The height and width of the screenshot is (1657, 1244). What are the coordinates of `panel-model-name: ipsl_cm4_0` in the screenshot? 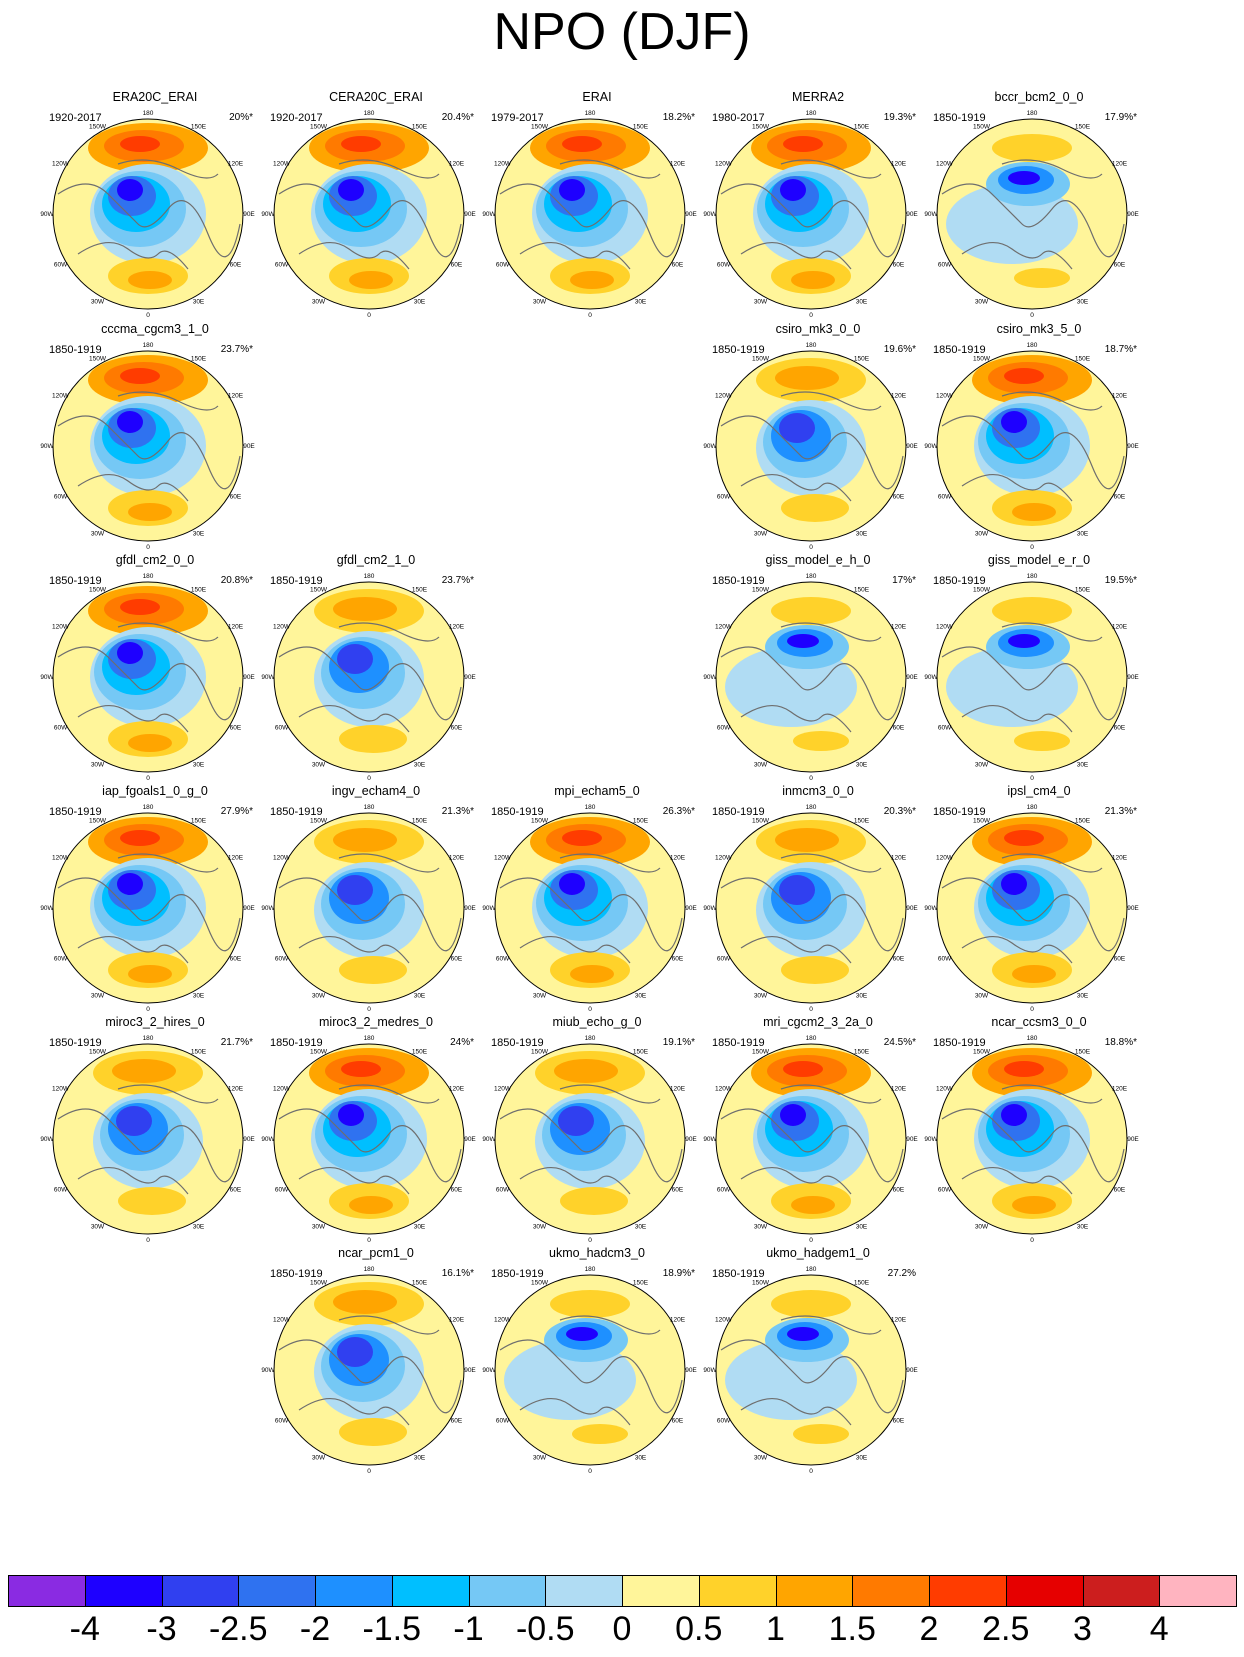 It's located at (1039, 791).